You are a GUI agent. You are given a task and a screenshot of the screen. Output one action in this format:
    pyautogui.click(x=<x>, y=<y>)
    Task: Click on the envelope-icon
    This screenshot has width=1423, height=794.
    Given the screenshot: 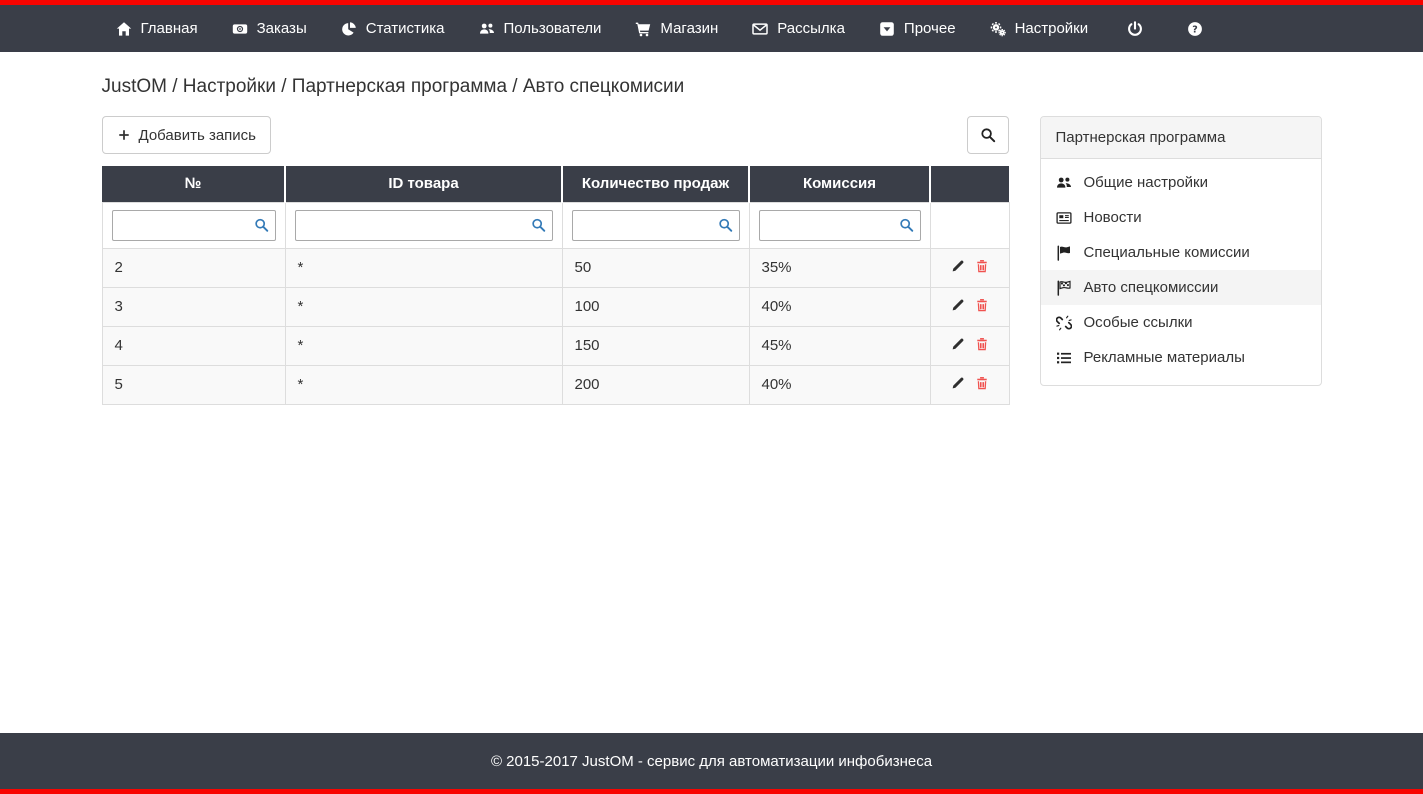 What is the action you would take?
    pyautogui.click(x=760, y=29)
    